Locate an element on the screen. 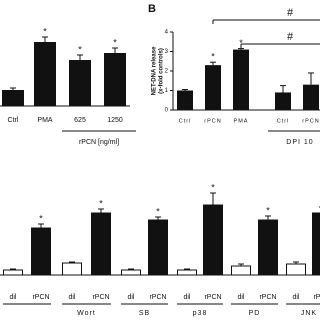  x-tick-label: 1250 is located at coordinates (115, 120).